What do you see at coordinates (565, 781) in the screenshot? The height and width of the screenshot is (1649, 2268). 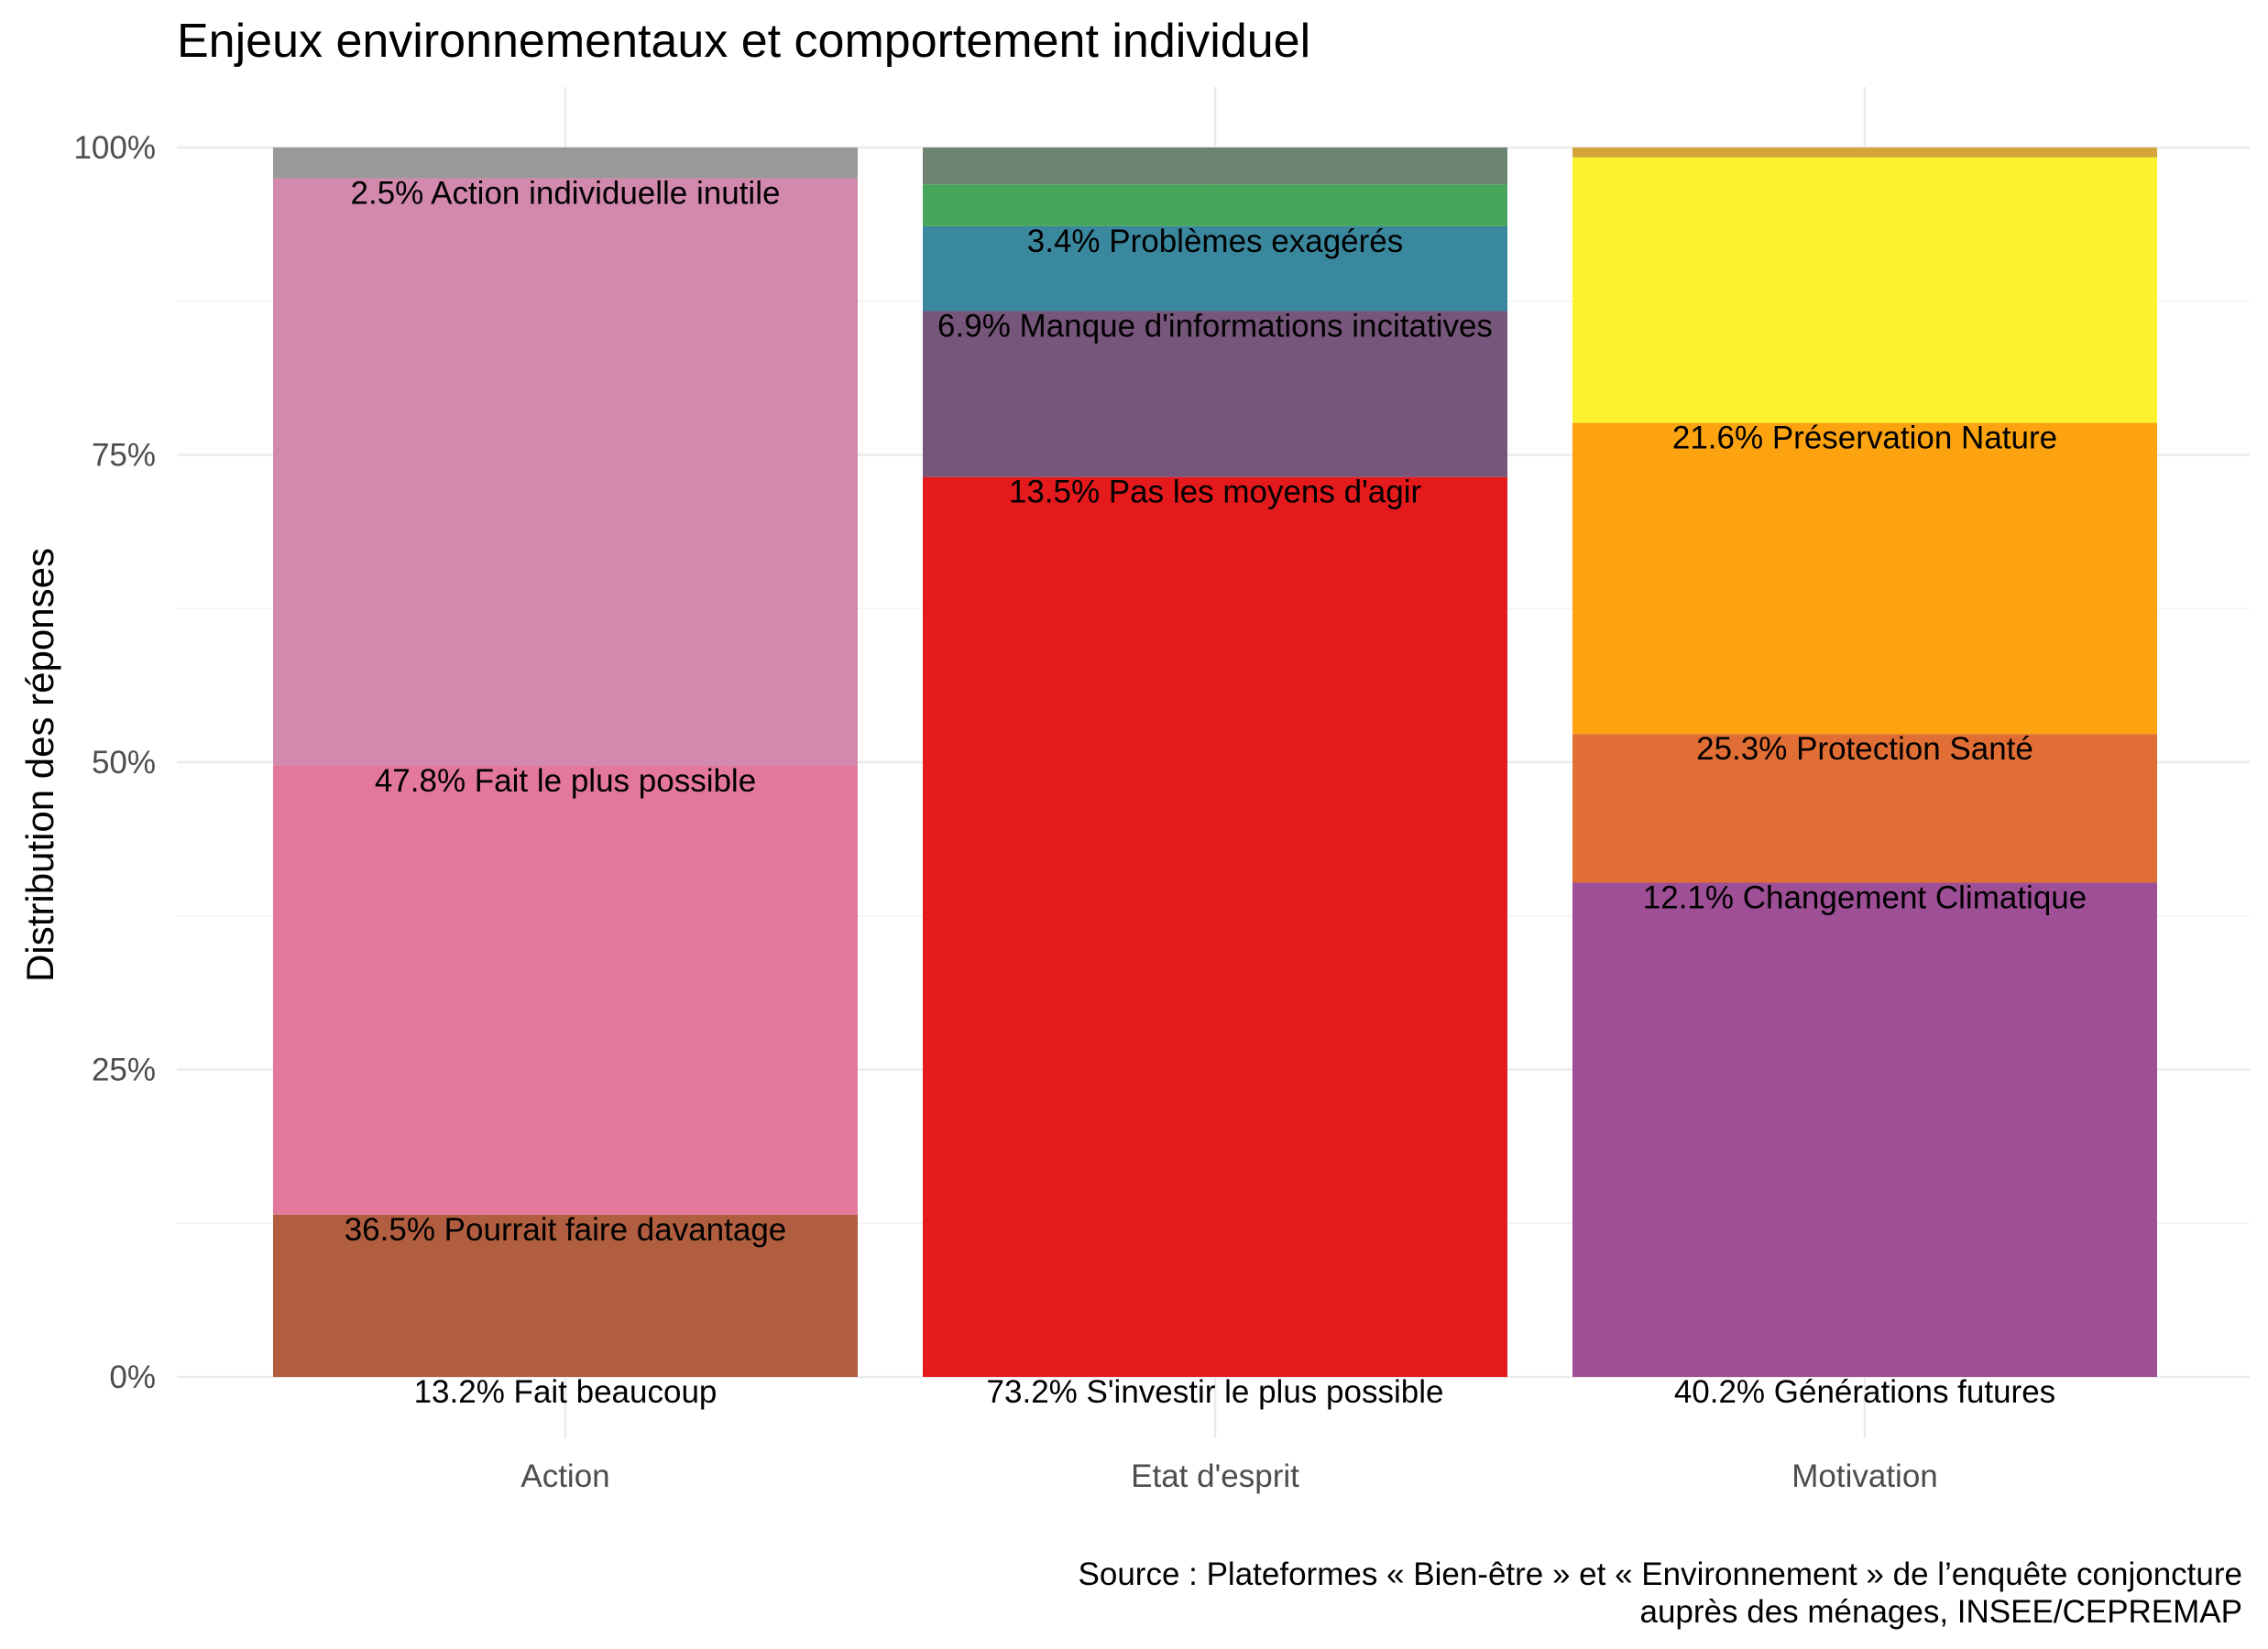 I see `segment-data-label: 47.8% Fait le plus possible` at bounding box center [565, 781].